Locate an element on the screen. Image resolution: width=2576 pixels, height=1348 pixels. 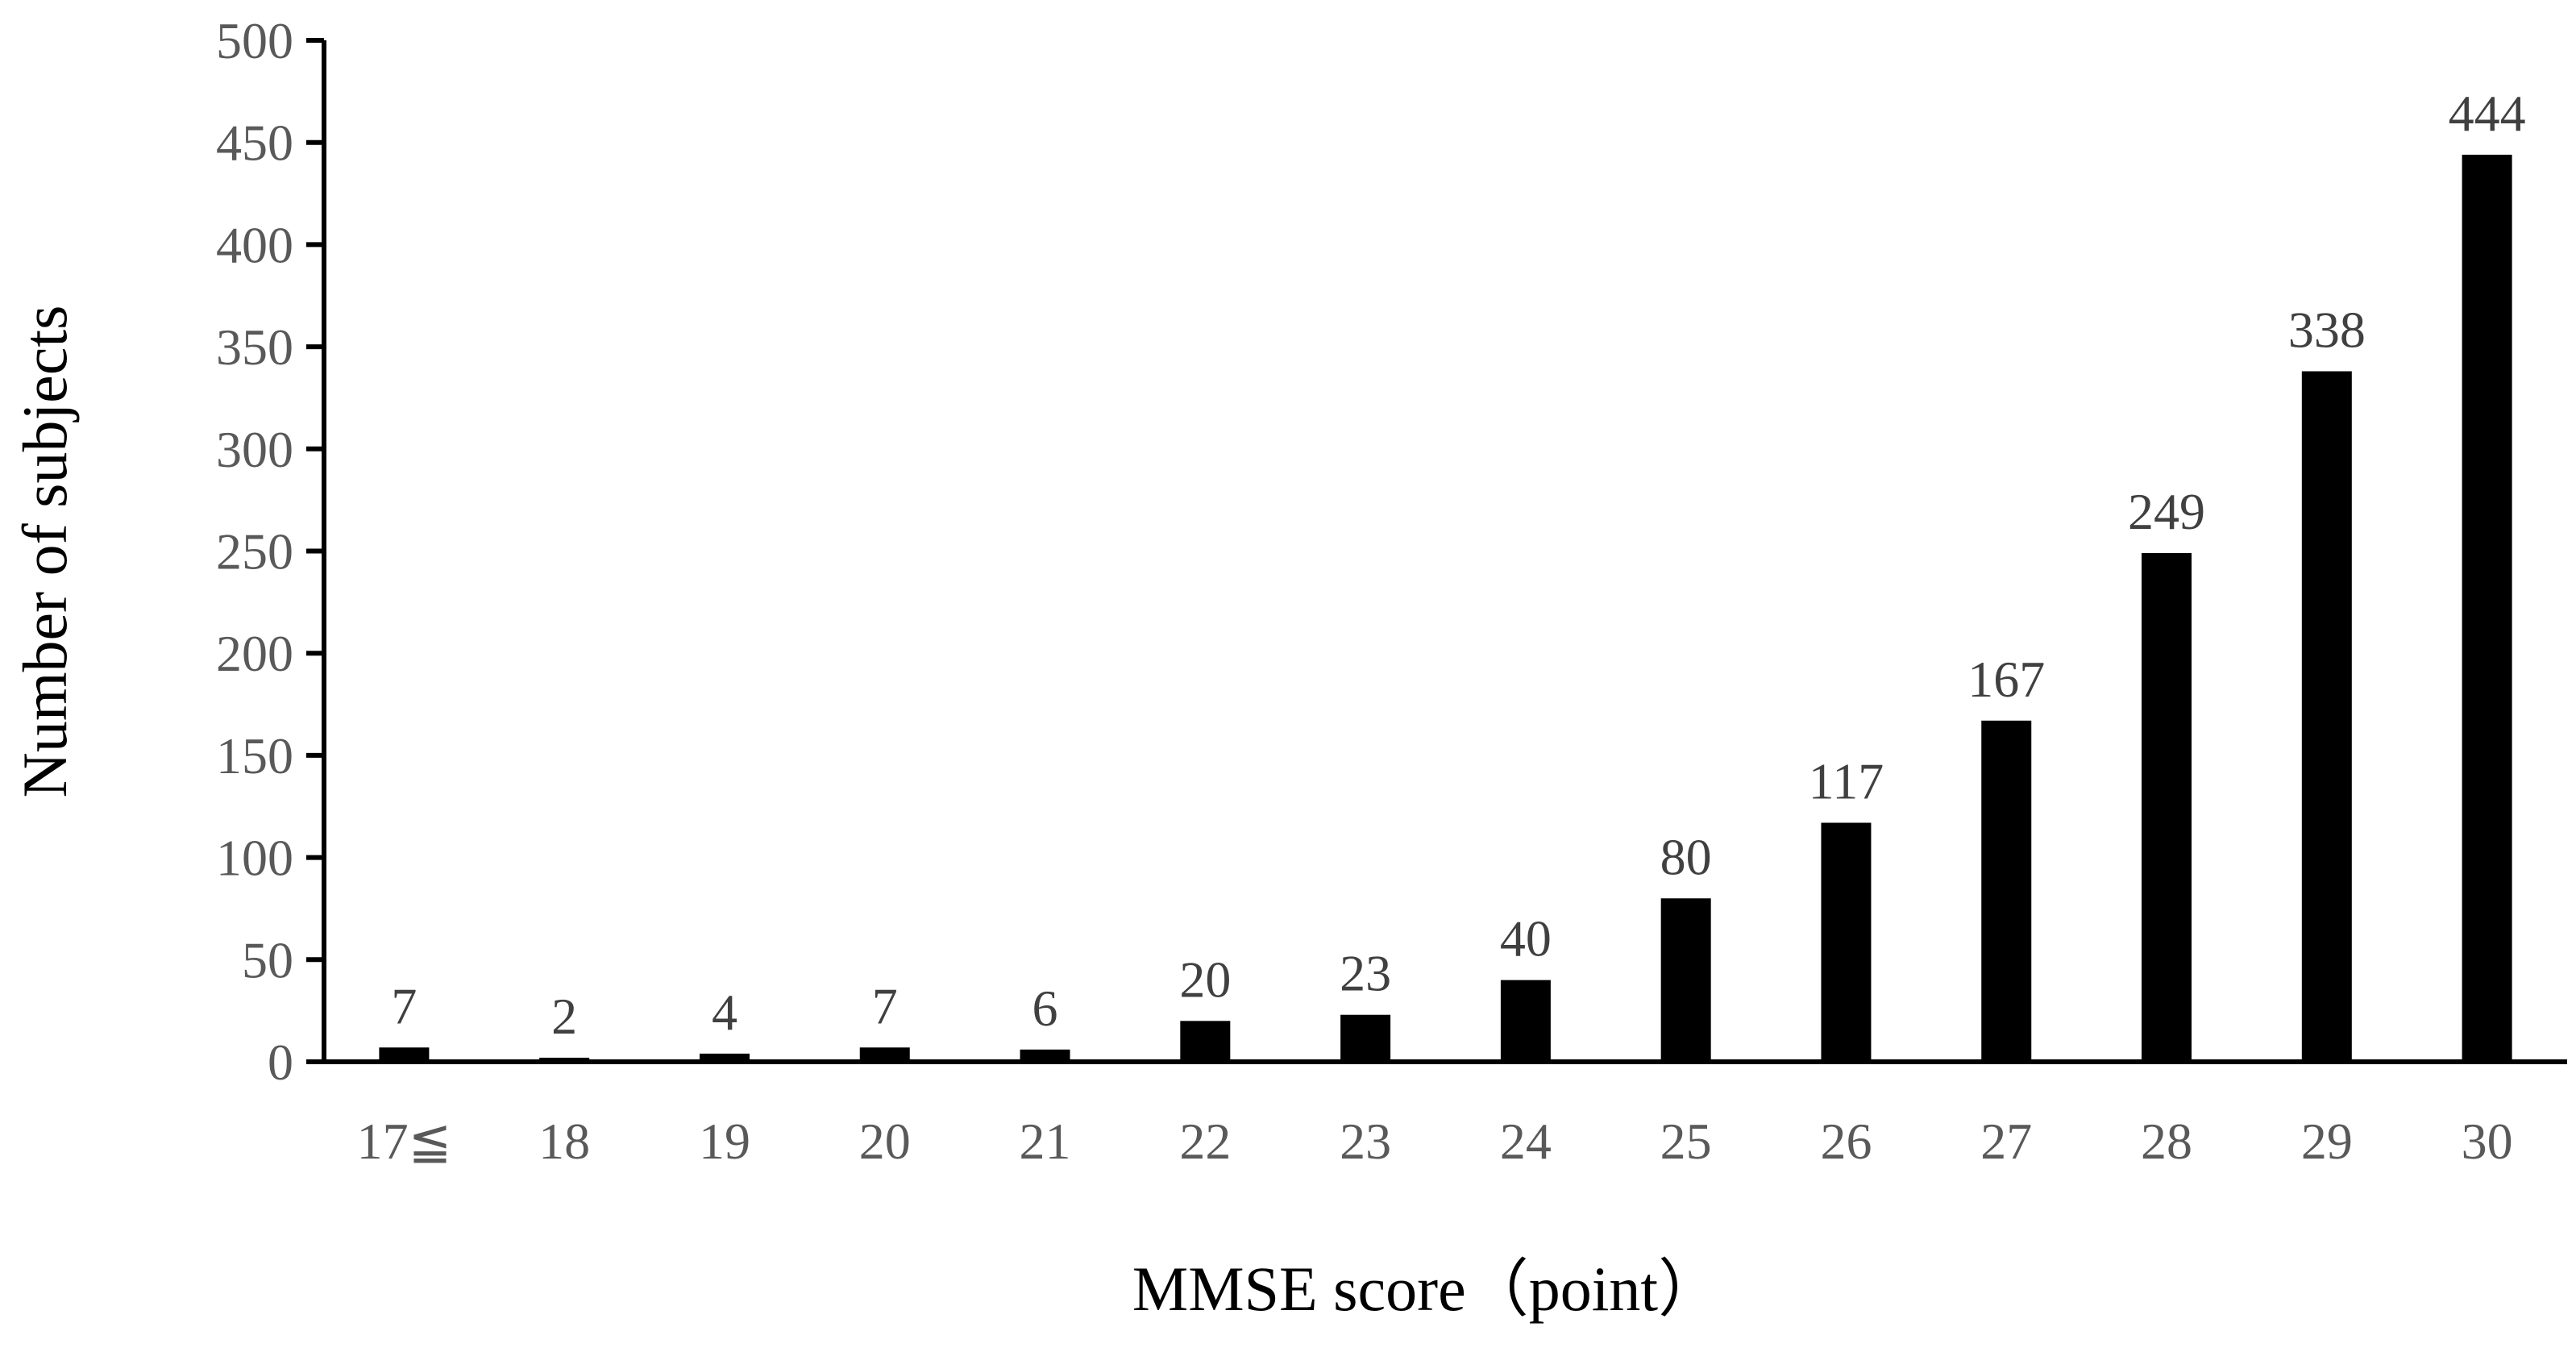
x-tick-label: 26 is located at coordinates (1846, 1141).